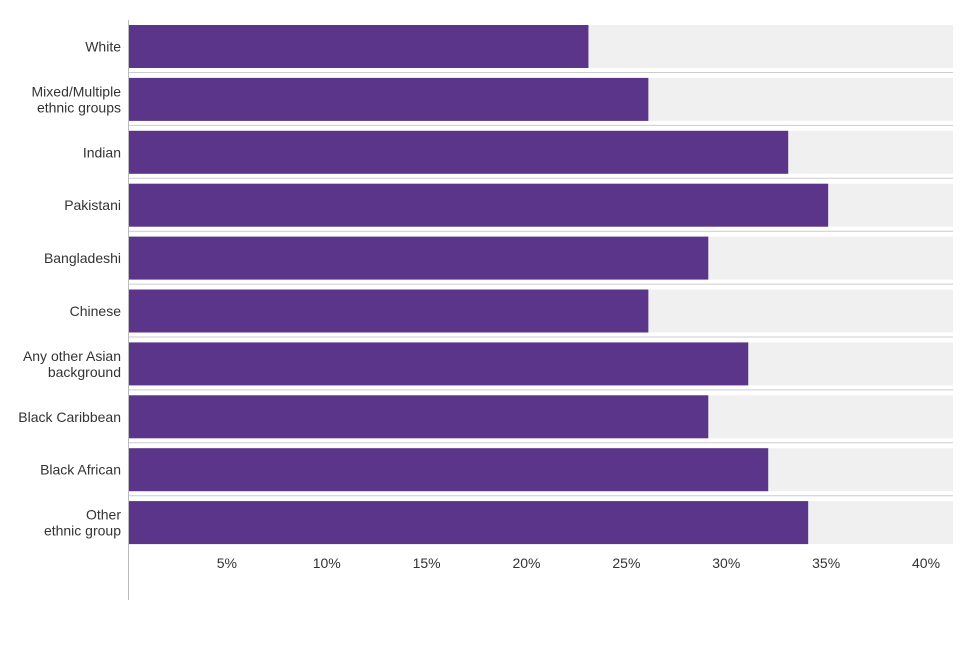 Image resolution: width=960 pixels, height=645 pixels. What do you see at coordinates (82, 258) in the screenshot?
I see `category-label: Bangladeshi` at bounding box center [82, 258].